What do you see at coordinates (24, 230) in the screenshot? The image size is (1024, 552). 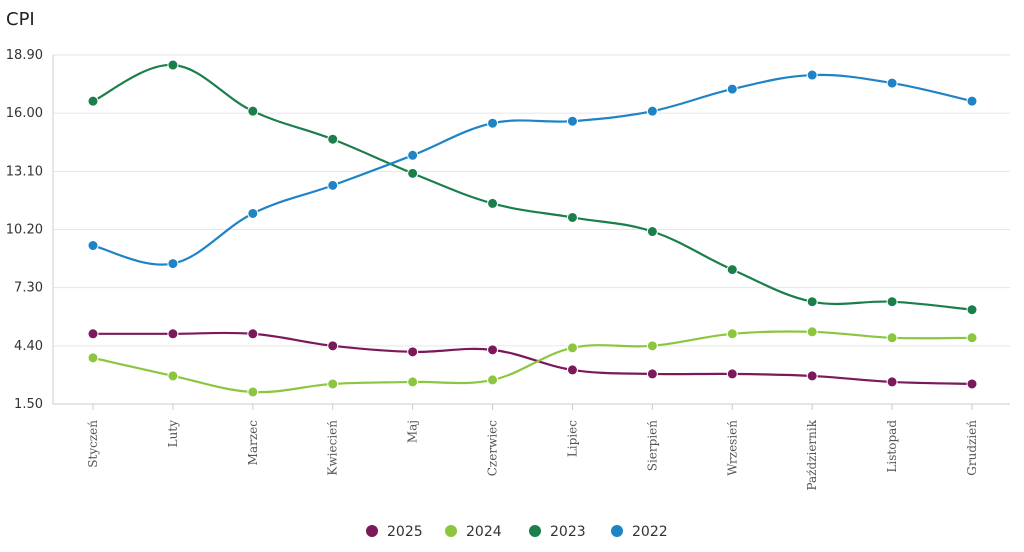 I see `y-tick-label: 10.20` at bounding box center [24, 230].